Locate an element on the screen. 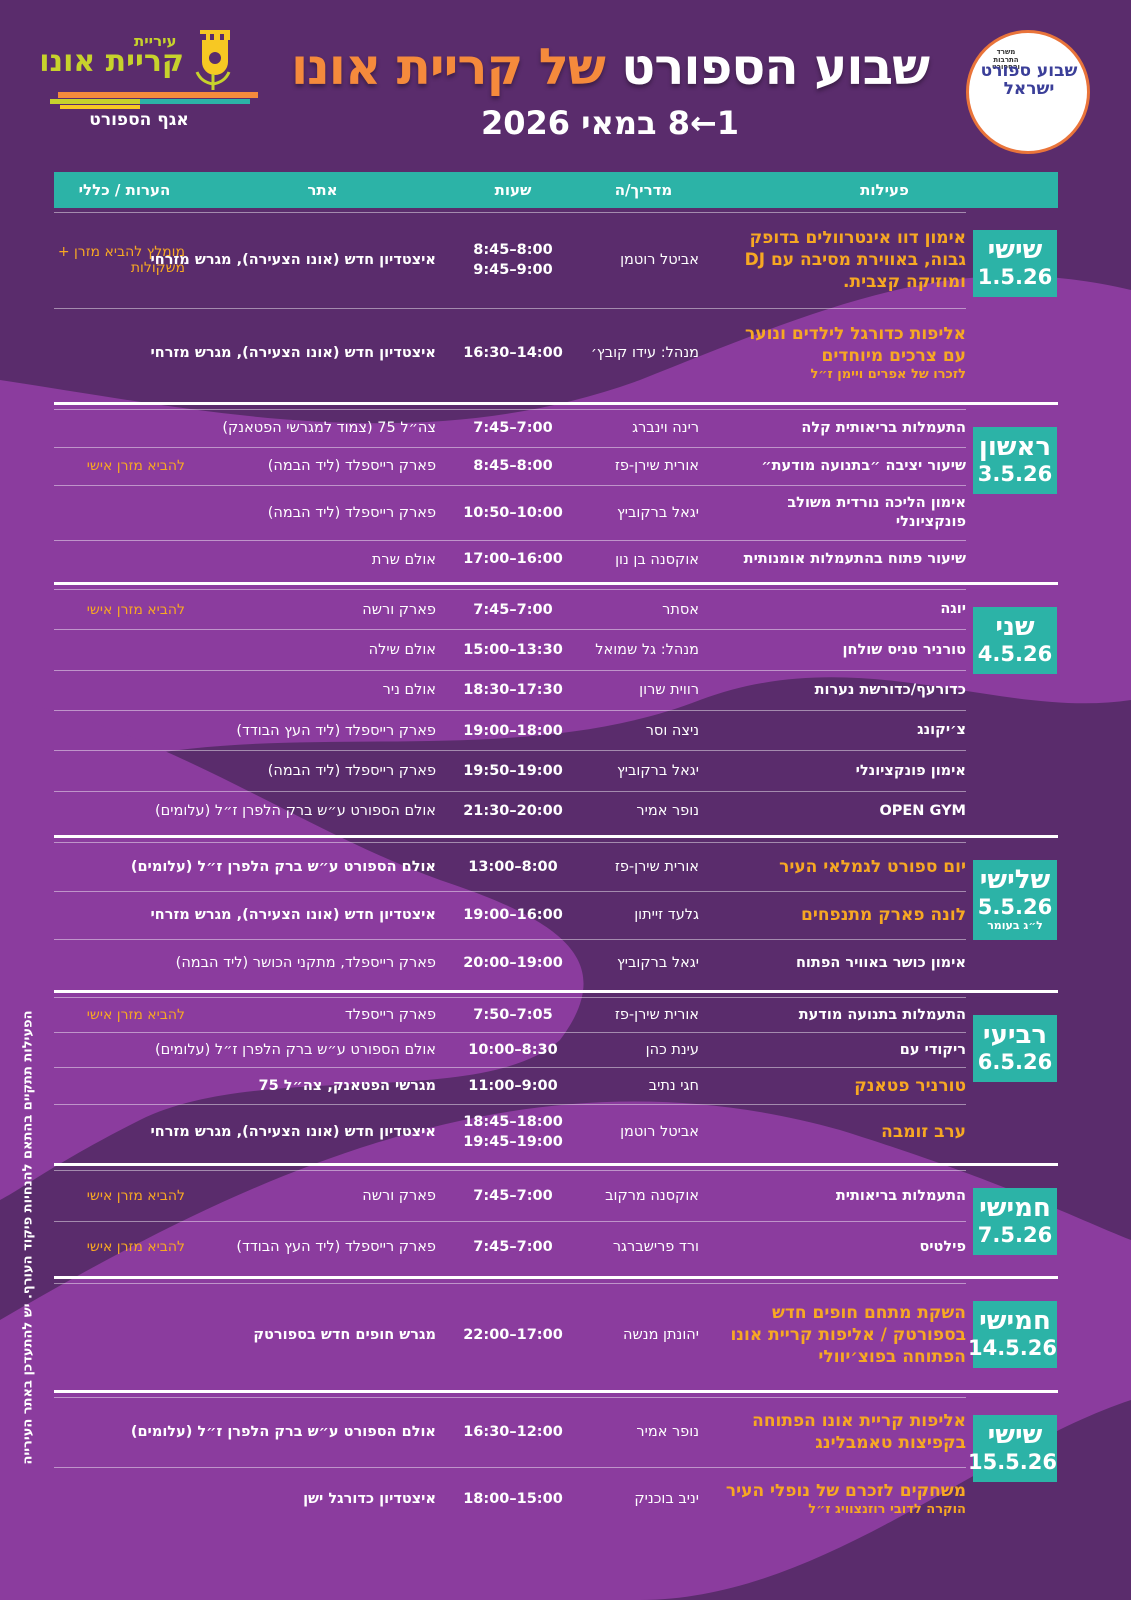 This screenshot has width=1131, height=1600. hours: 12:00–16:30 is located at coordinates (513, 1432).